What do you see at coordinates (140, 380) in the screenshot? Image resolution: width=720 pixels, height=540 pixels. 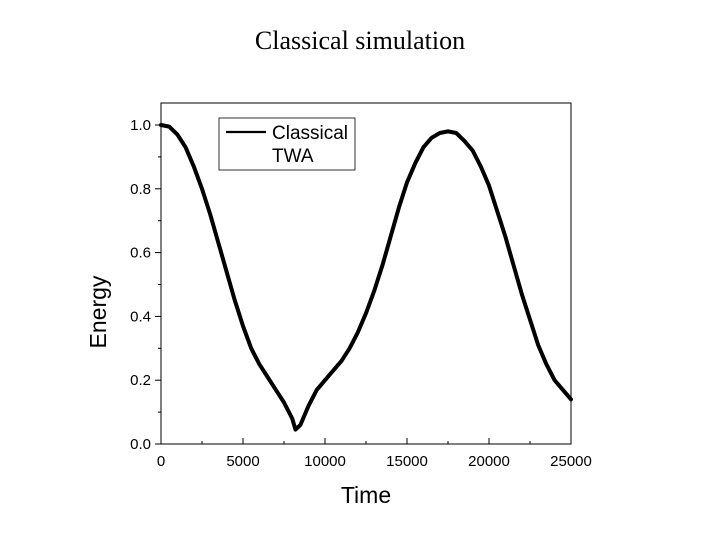 I see `y-tick-label: 0.2` at bounding box center [140, 380].